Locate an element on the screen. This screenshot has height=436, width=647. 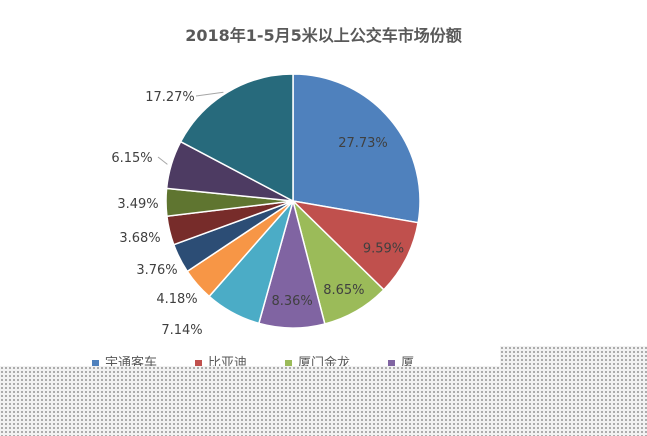
data-label-1: 27.73% is located at coordinates (363, 143).